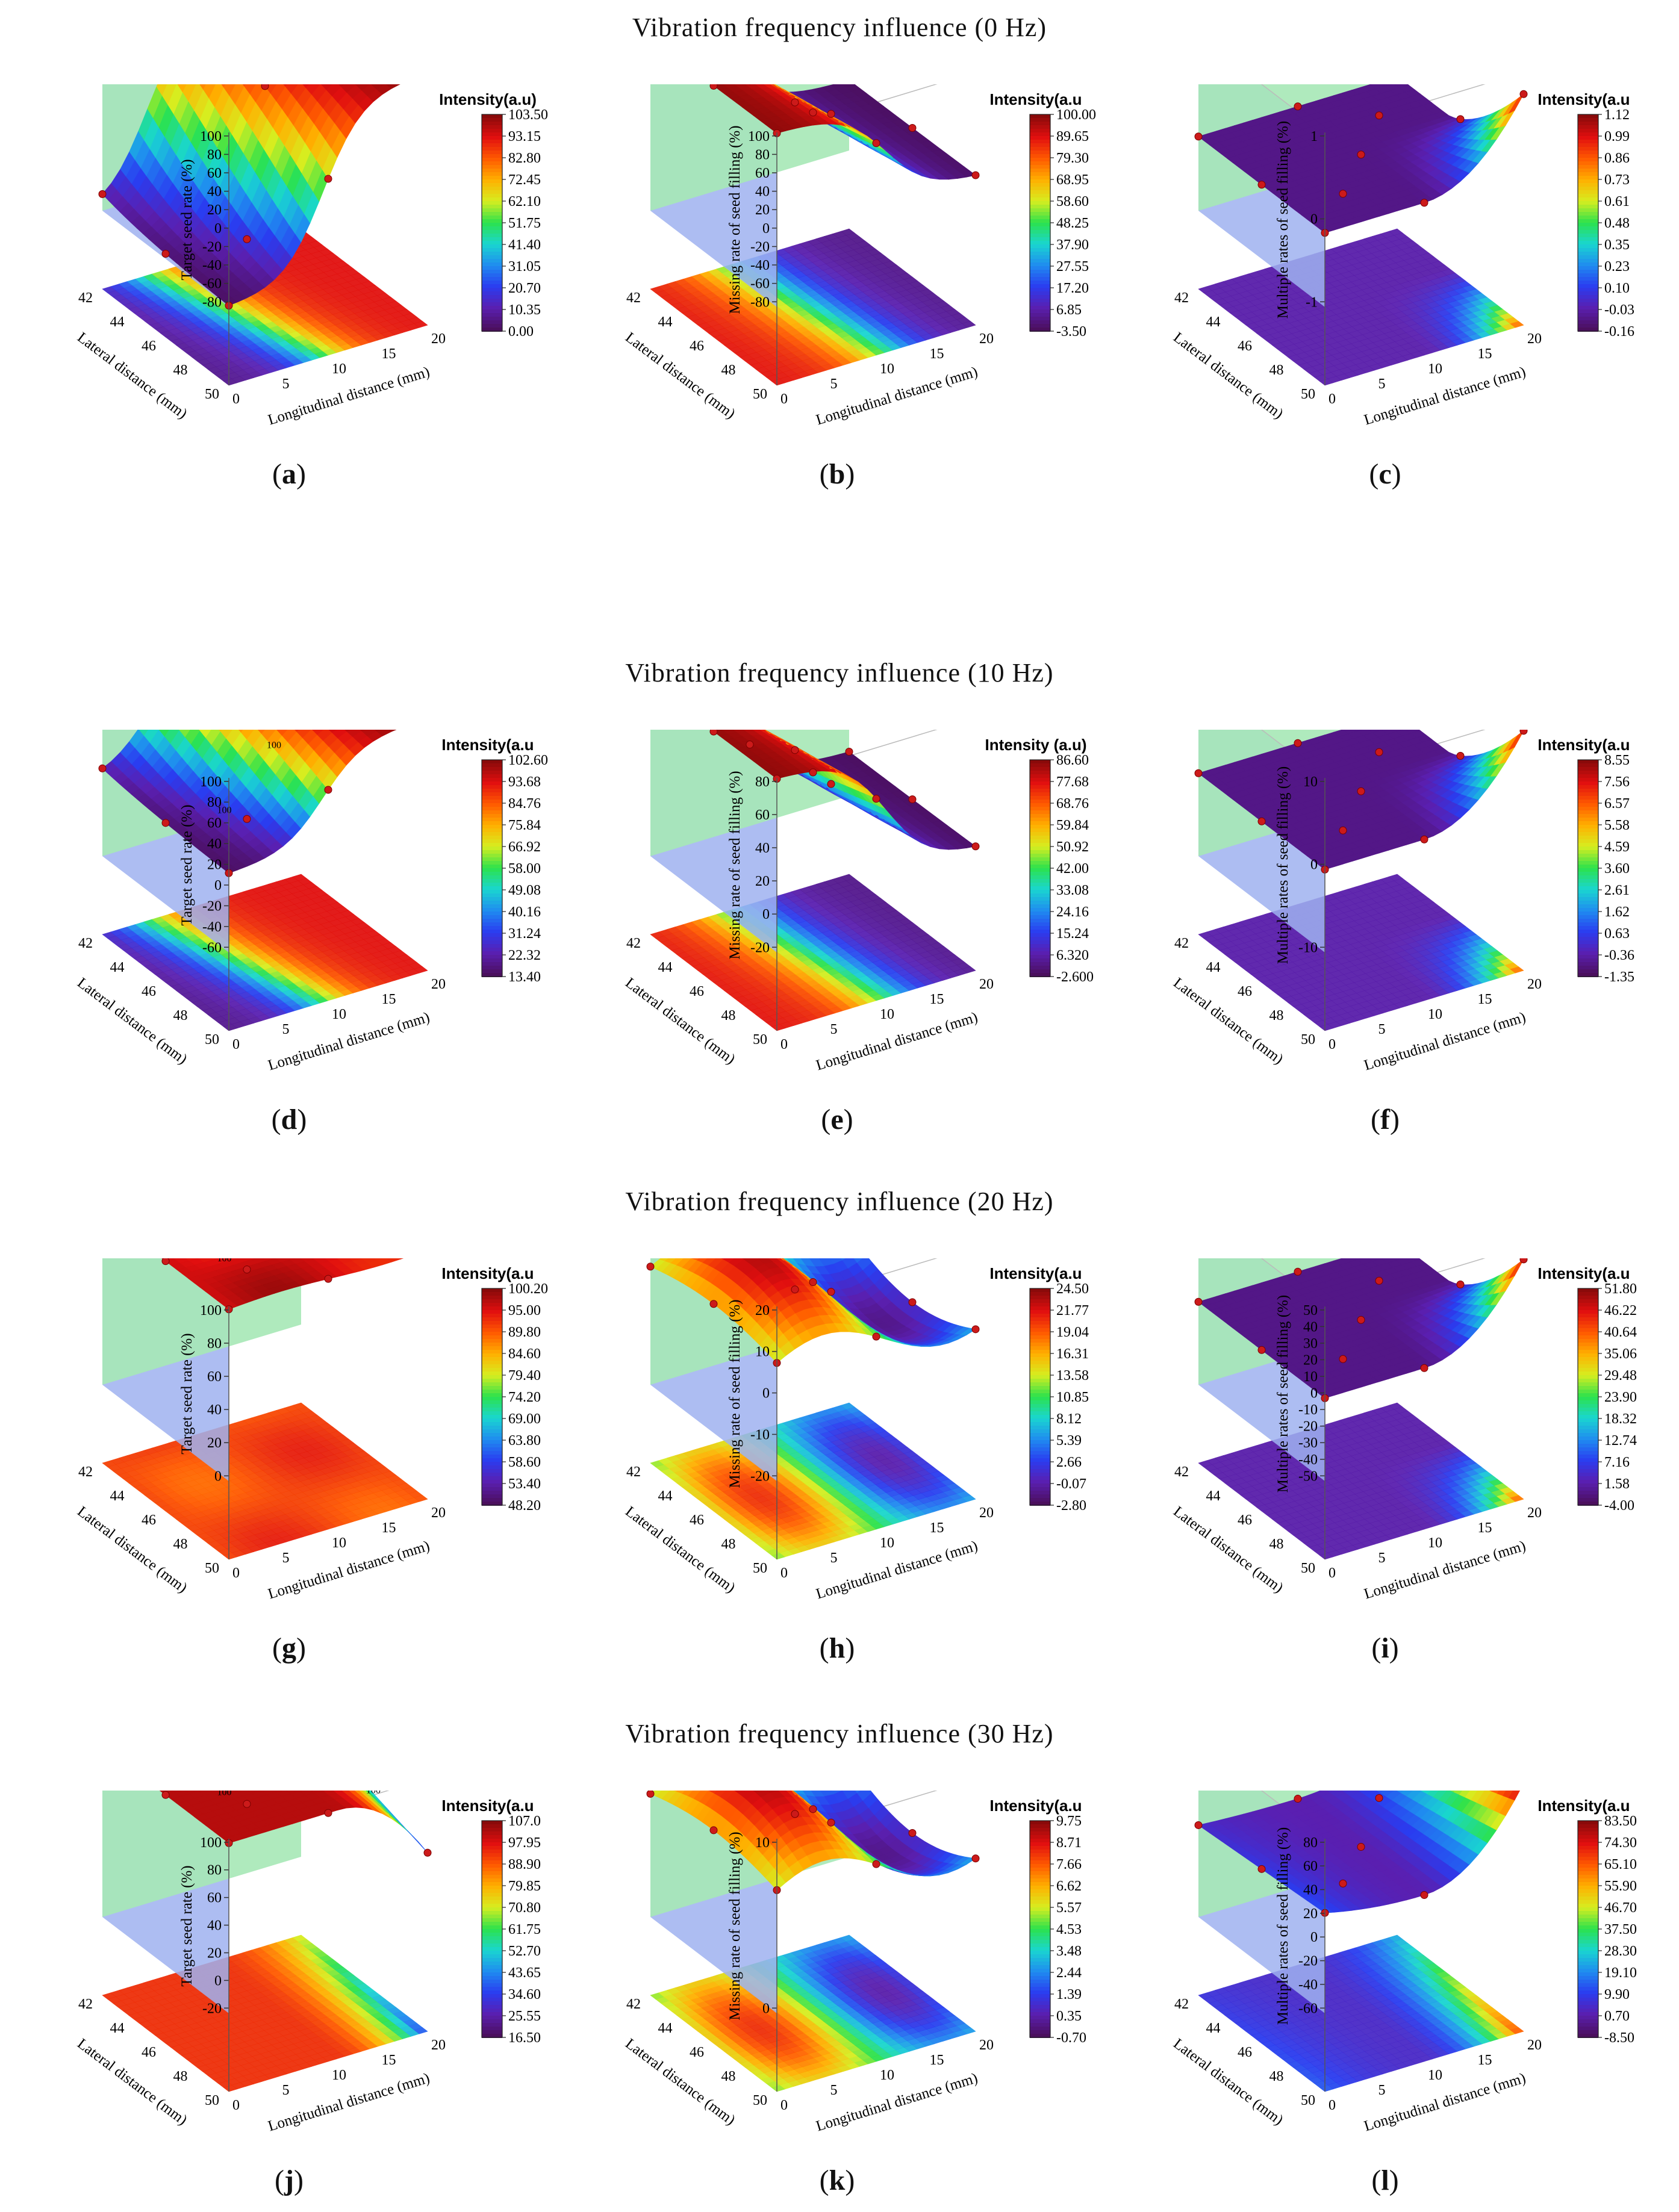 This screenshot has width=1679, height=2212. What do you see at coordinates (524, 825) in the screenshot?
I see `colorbar-tick-label: 75.84` at bounding box center [524, 825].